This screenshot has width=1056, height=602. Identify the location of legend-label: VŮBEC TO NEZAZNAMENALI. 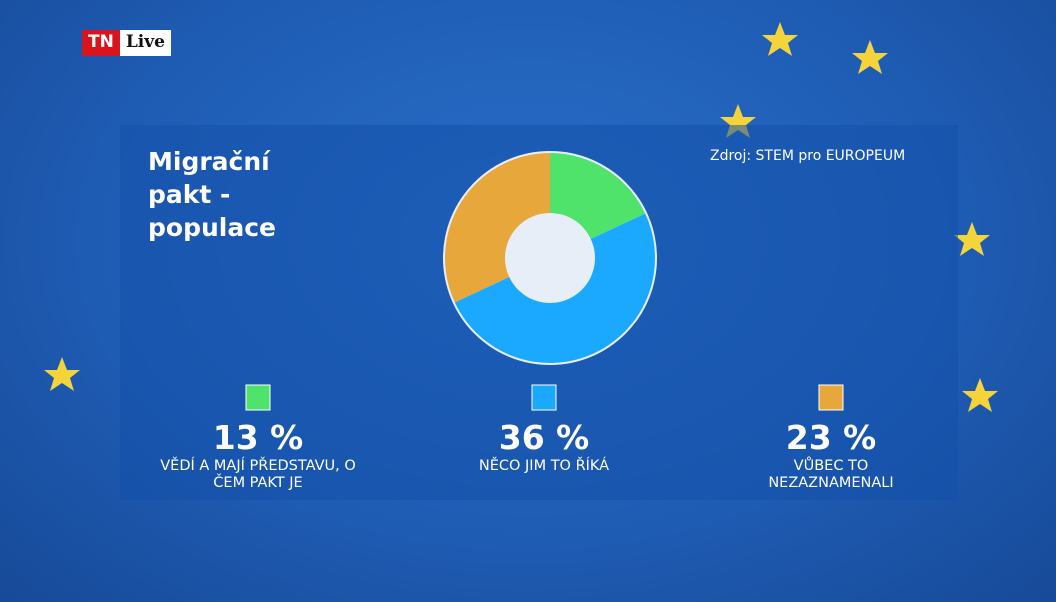
(831, 474).